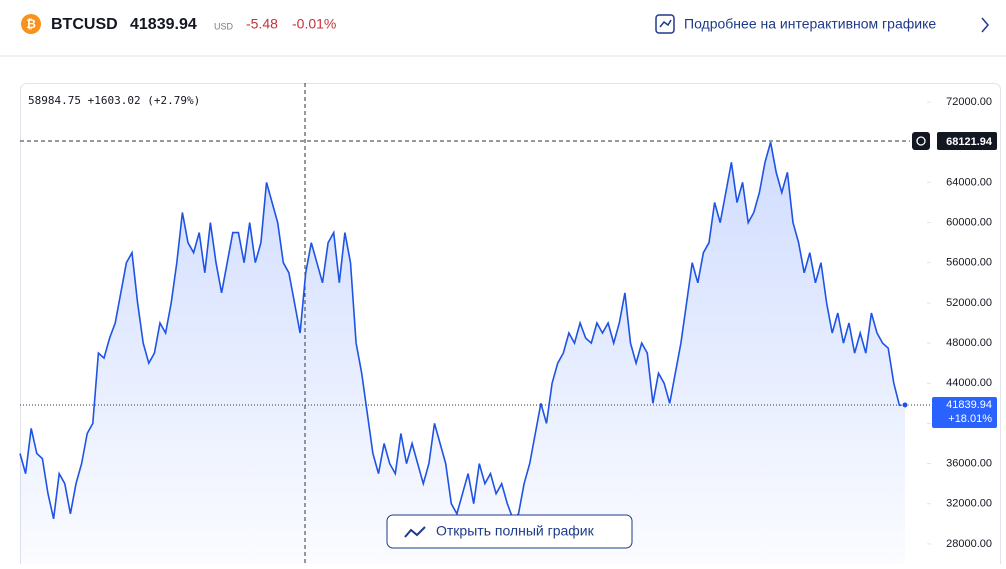  Describe the element at coordinates (969, 504) in the screenshot. I see `y-tick-label: 32000.00` at that location.